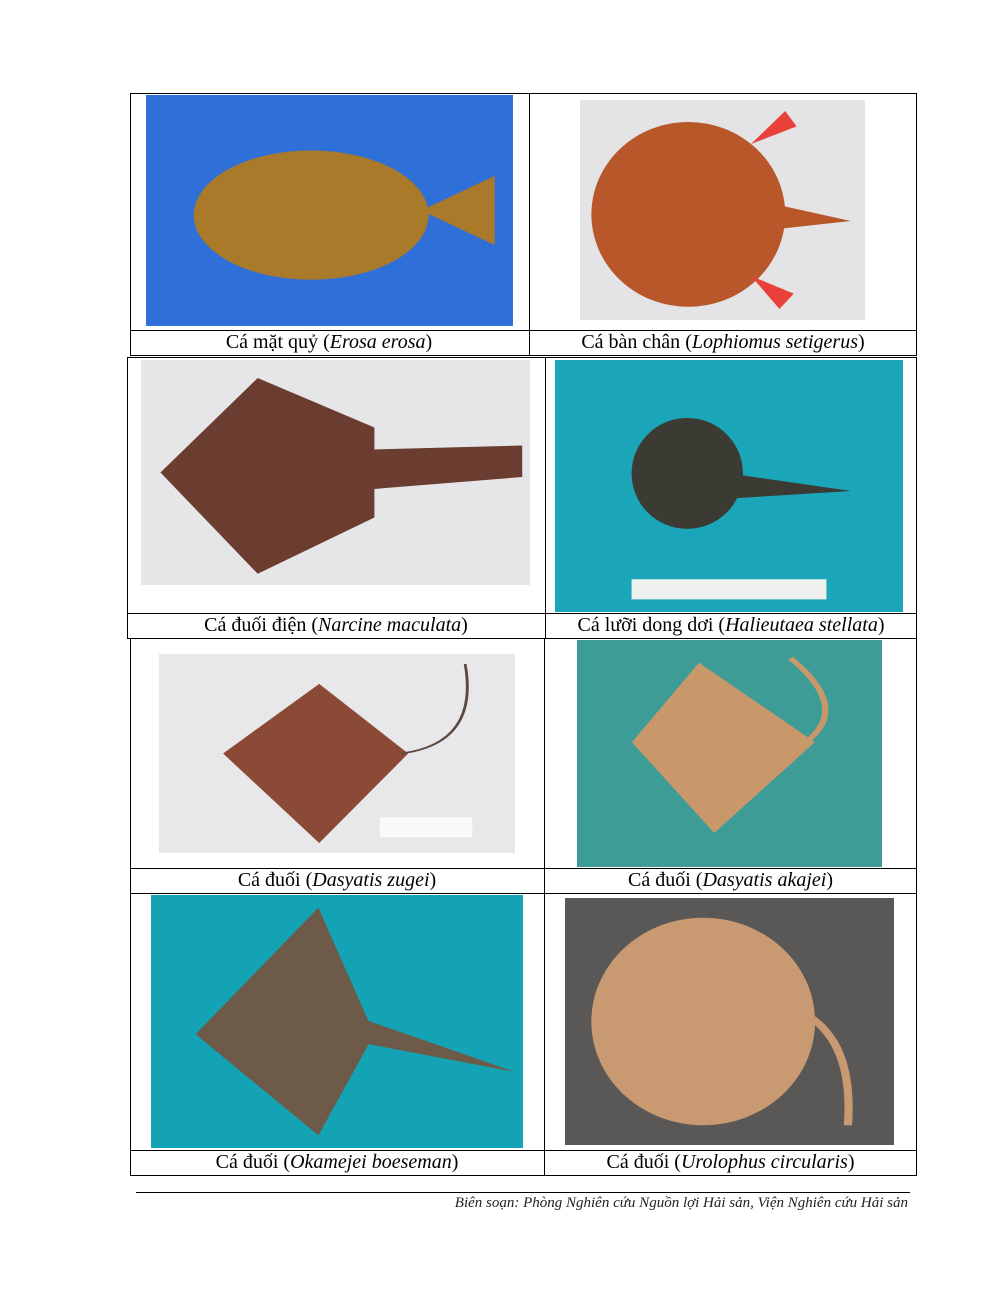  What do you see at coordinates (723, 342) in the screenshot?
I see `species-caption: Cá bàn chân (Lophiomus setigerus)` at bounding box center [723, 342].